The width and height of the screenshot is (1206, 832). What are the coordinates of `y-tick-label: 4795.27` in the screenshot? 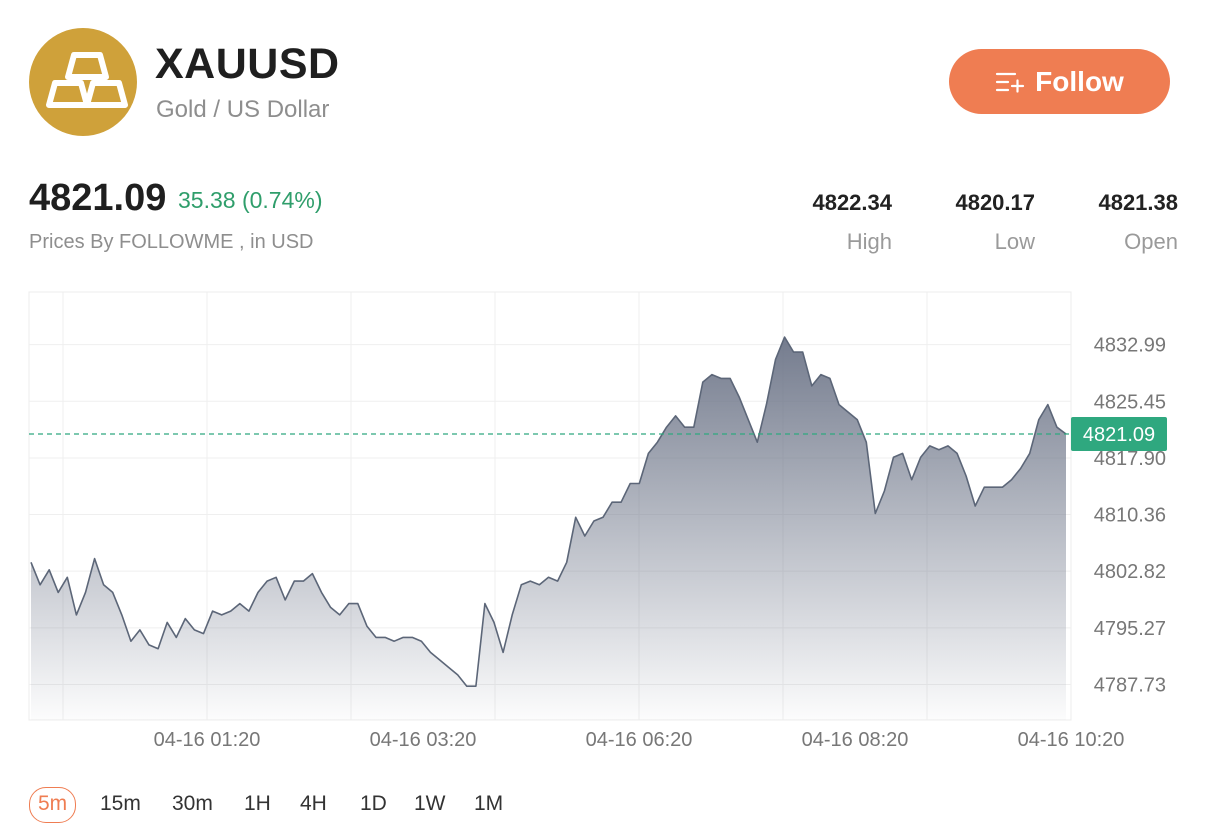 It's located at (1130, 629).